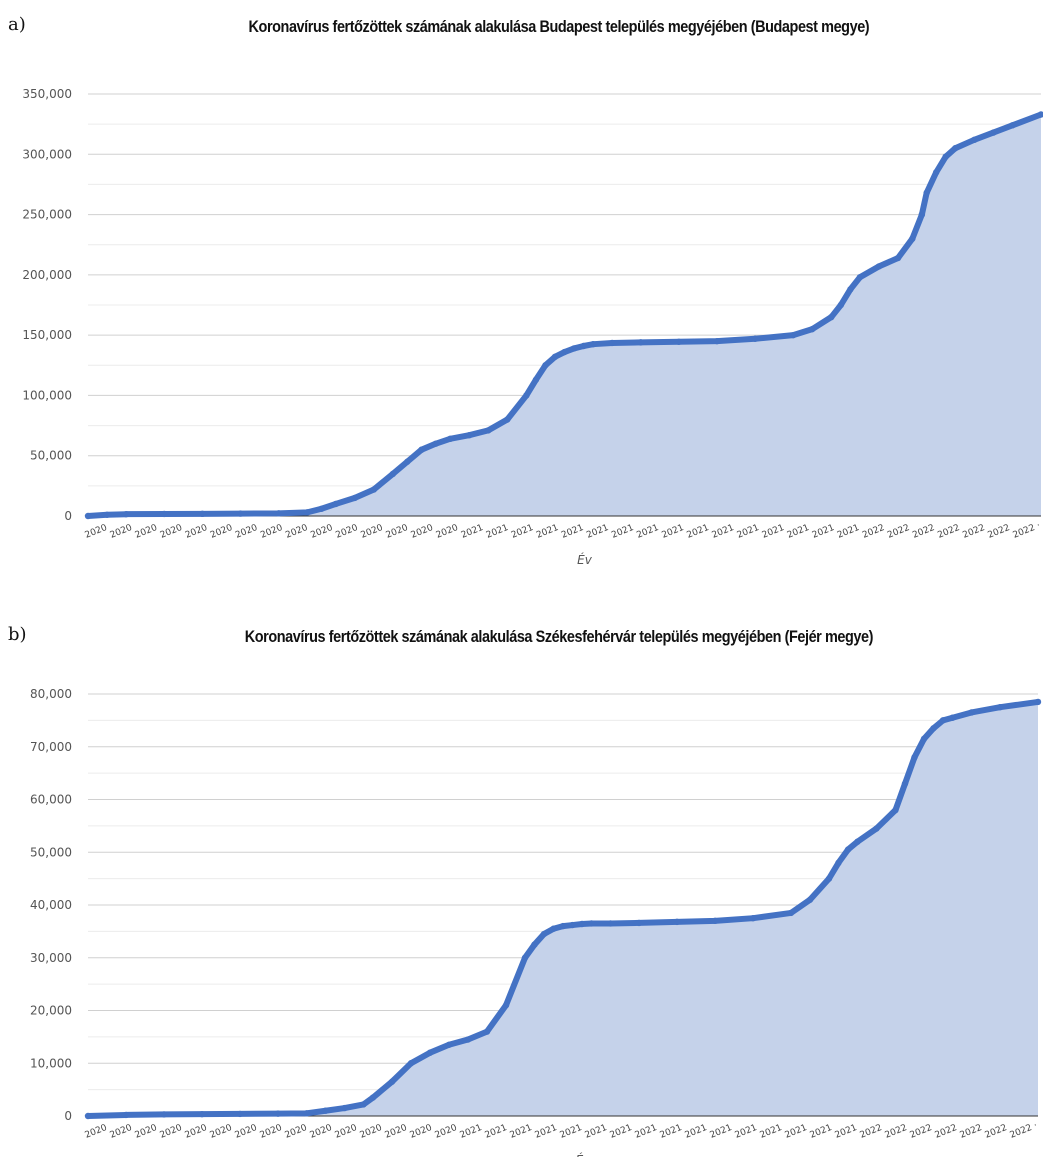 The height and width of the screenshot is (1157, 1043). What do you see at coordinates (51, 1063) in the screenshot?
I see `y-tick-label: 10,000` at bounding box center [51, 1063].